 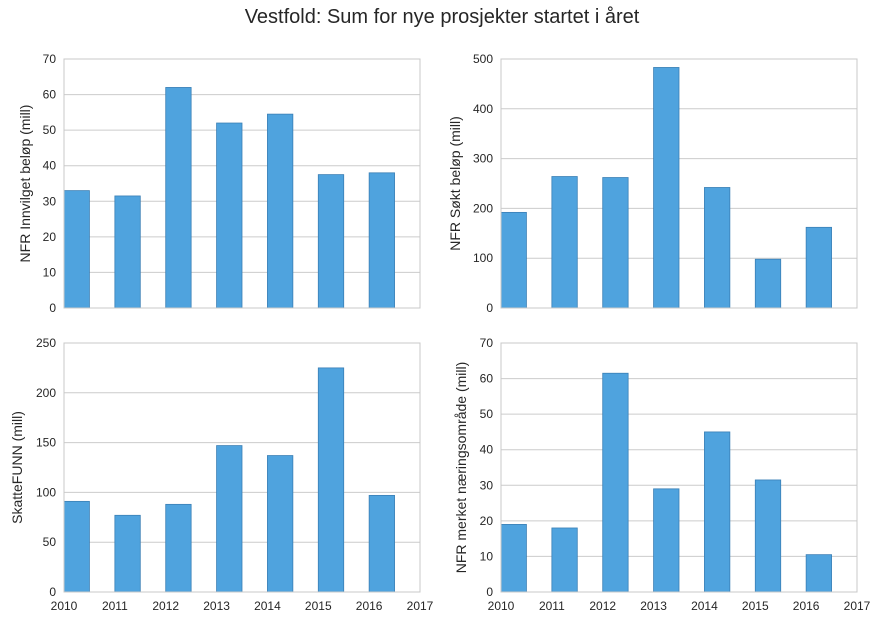 I want to click on y-axis-label: NFR Innvilget beløp (mill), so click(x=25, y=184).